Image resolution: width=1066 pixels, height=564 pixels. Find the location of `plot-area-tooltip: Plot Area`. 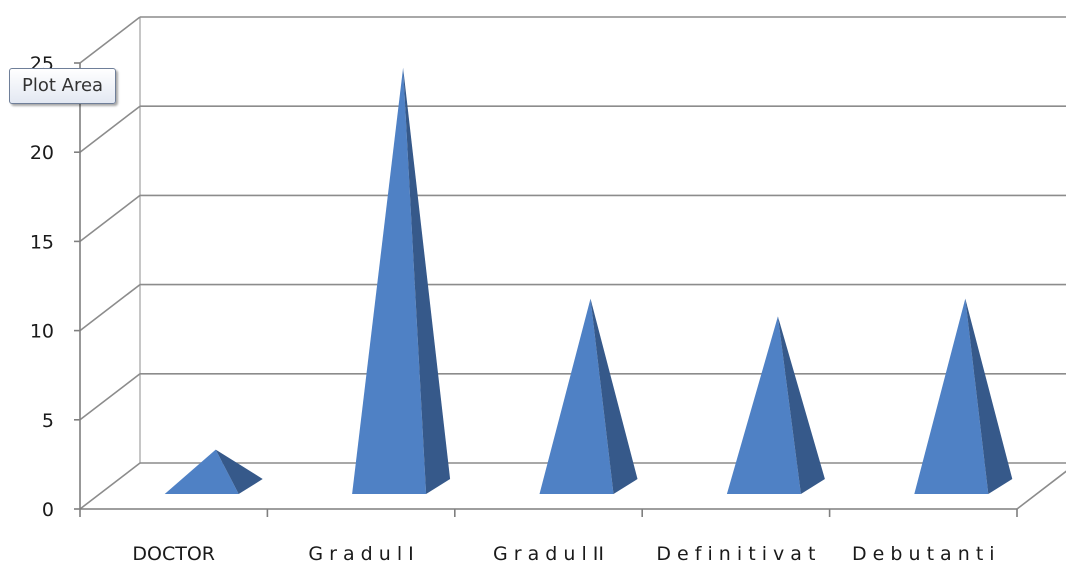

plot-area-tooltip: Plot Area is located at coordinates (63, 86).